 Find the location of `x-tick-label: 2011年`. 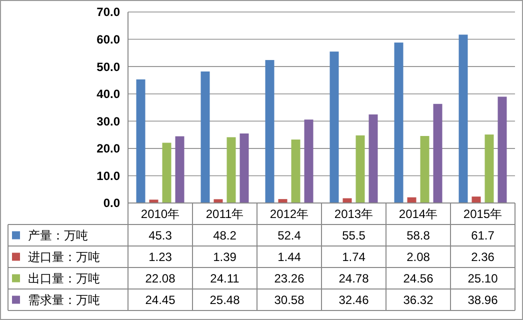

x-tick-label: 2011年 is located at coordinates (225, 213).